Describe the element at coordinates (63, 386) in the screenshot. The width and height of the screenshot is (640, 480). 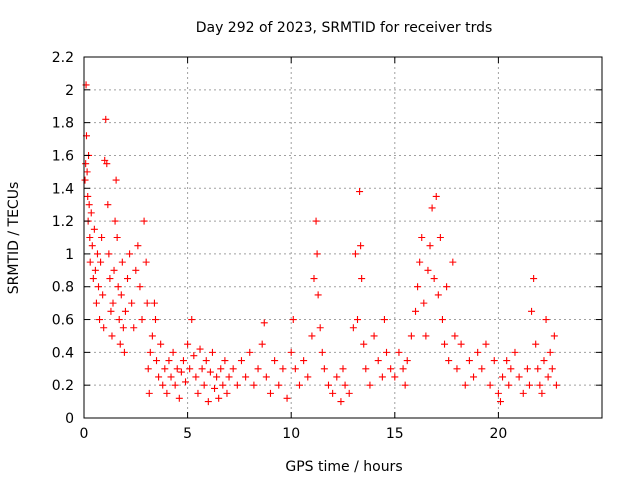
I see `y-tick-label: 0.2` at that location.